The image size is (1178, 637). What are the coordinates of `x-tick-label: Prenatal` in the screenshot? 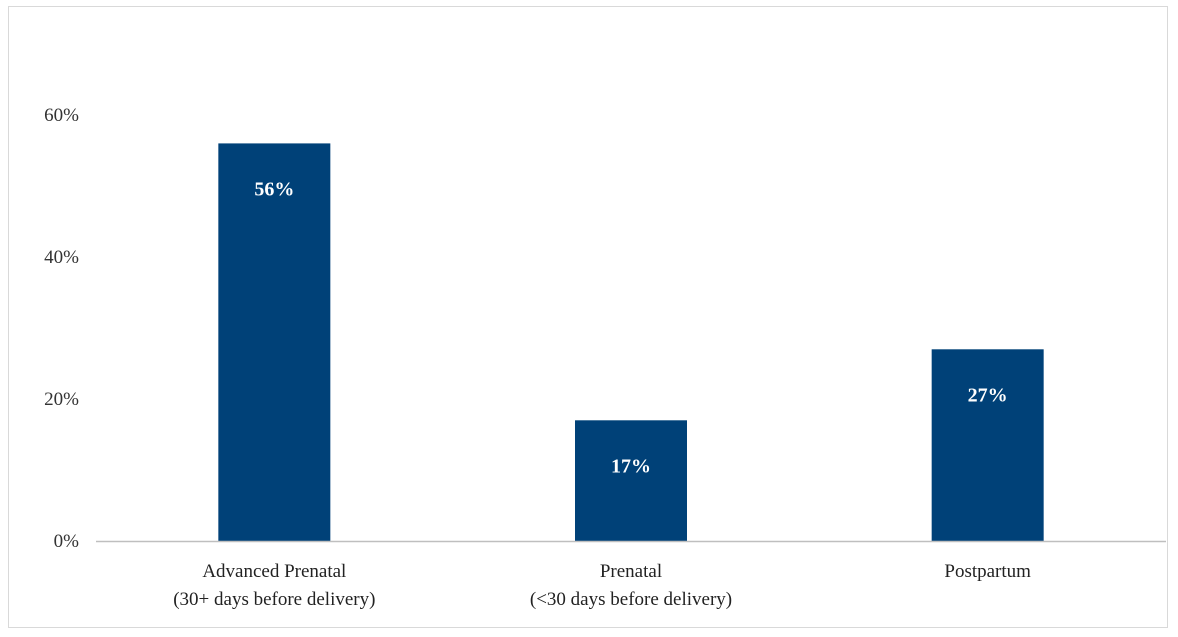 It's located at (631, 571).